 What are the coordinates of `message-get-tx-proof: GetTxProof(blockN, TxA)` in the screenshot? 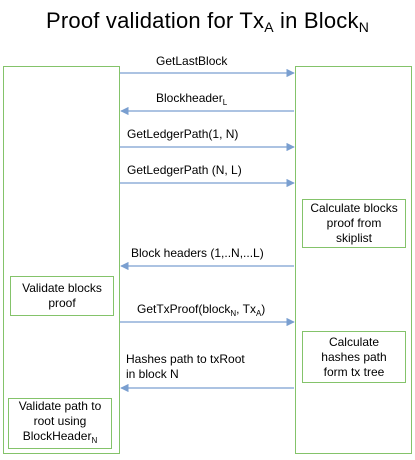 It's located at (201, 310).